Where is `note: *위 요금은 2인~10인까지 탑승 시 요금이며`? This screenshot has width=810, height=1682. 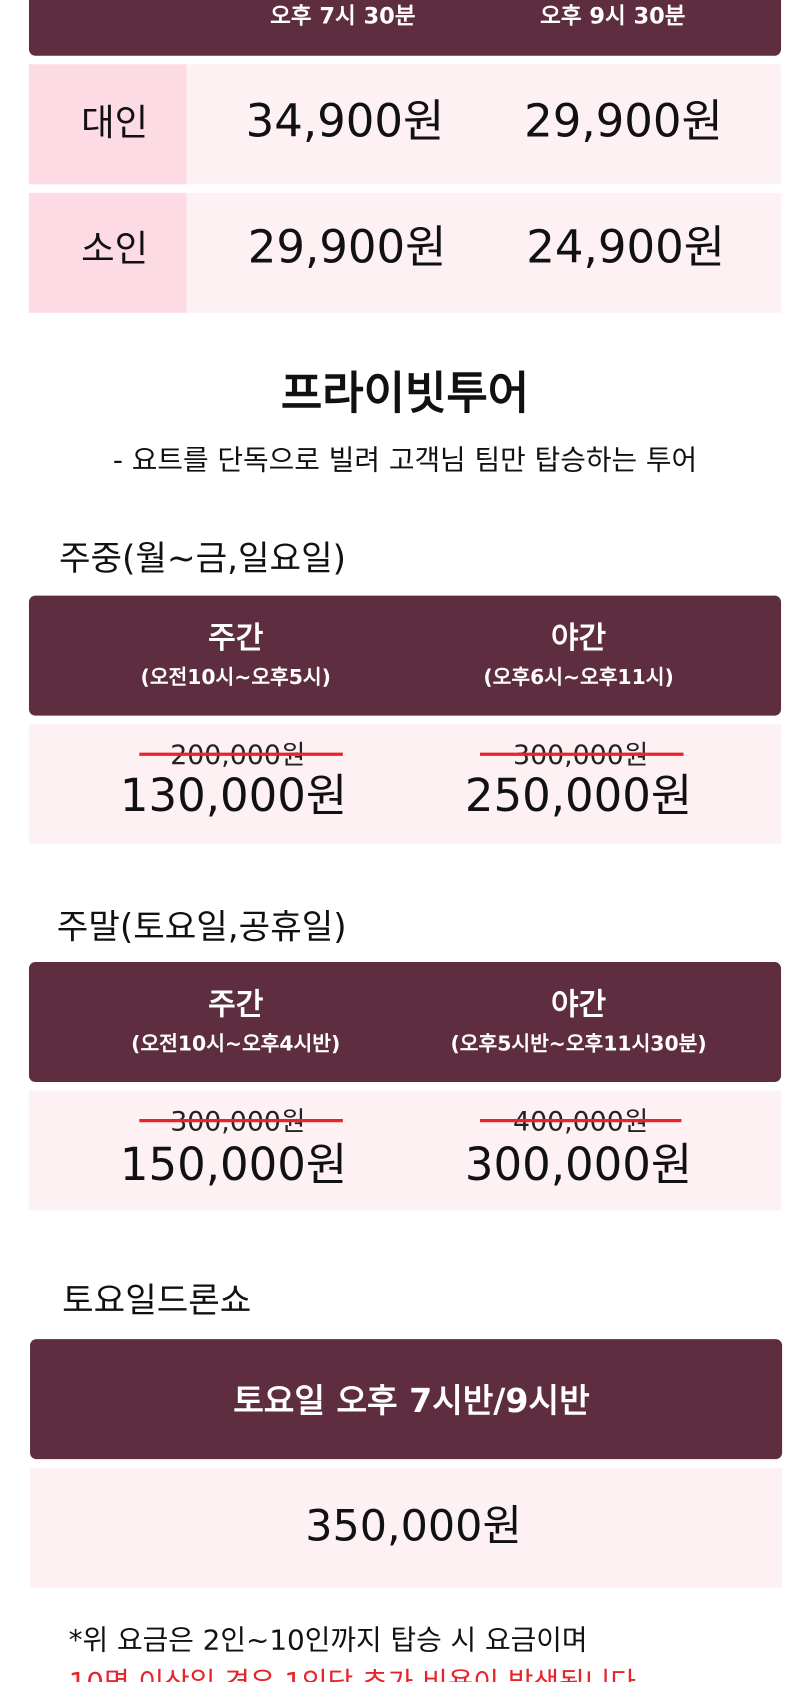
note: *위 요금은 2인~10인까지 탑승 시 요금이며 is located at coordinates (328, 1639).